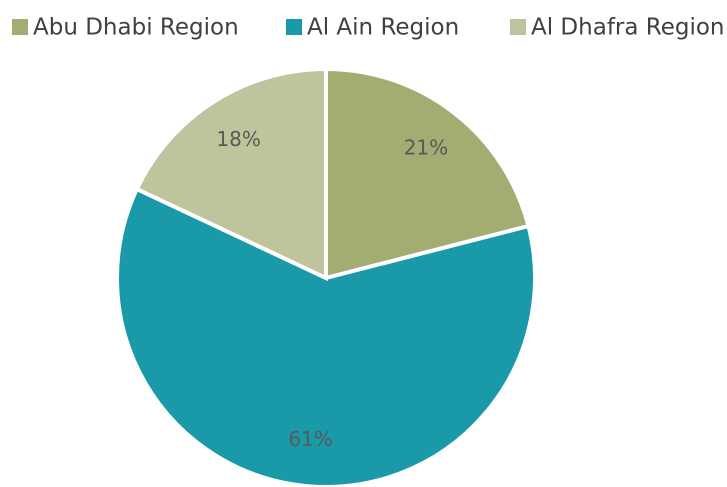 The width and height of the screenshot is (727, 487). I want to click on slice-label: 61%, so click(310, 439).